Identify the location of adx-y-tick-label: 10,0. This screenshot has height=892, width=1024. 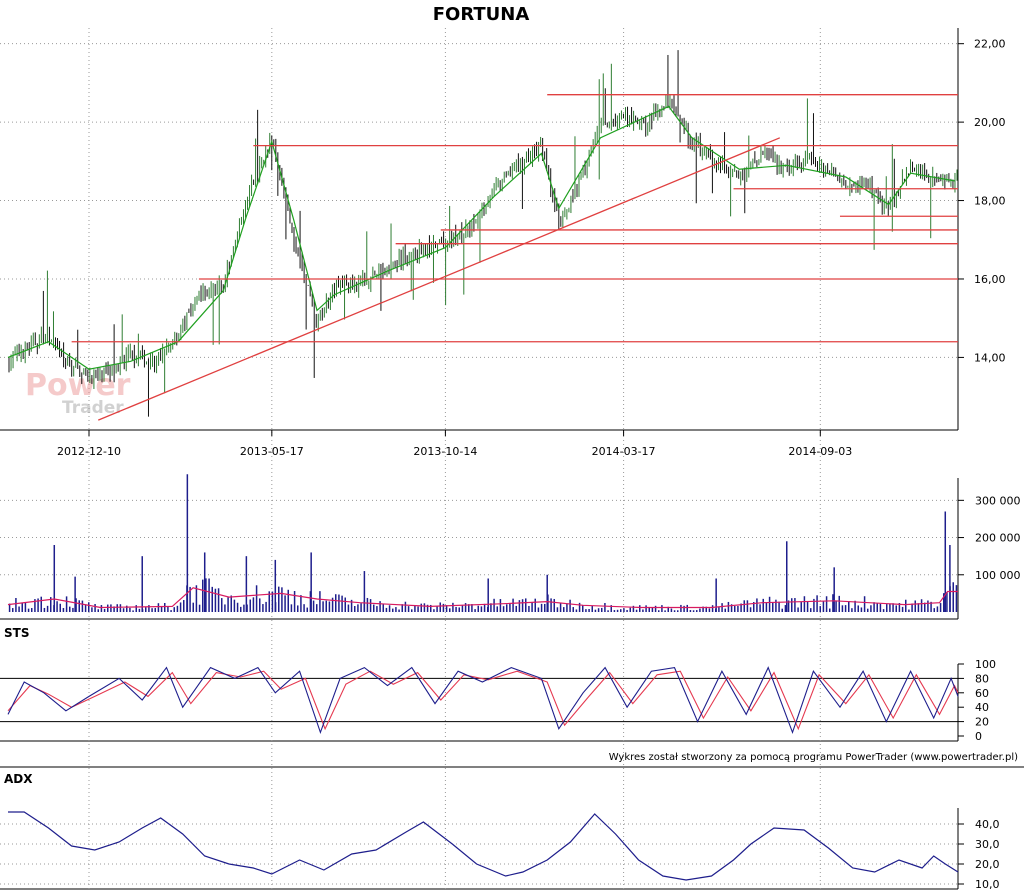
(987, 884).